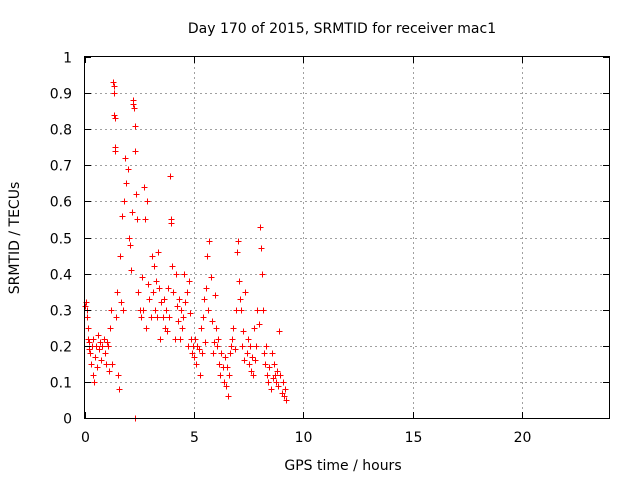 The height and width of the screenshot is (480, 640). What do you see at coordinates (61, 384) in the screenshot?
I see `y-tick-label: 0.1` at bounding box center [61, 384].